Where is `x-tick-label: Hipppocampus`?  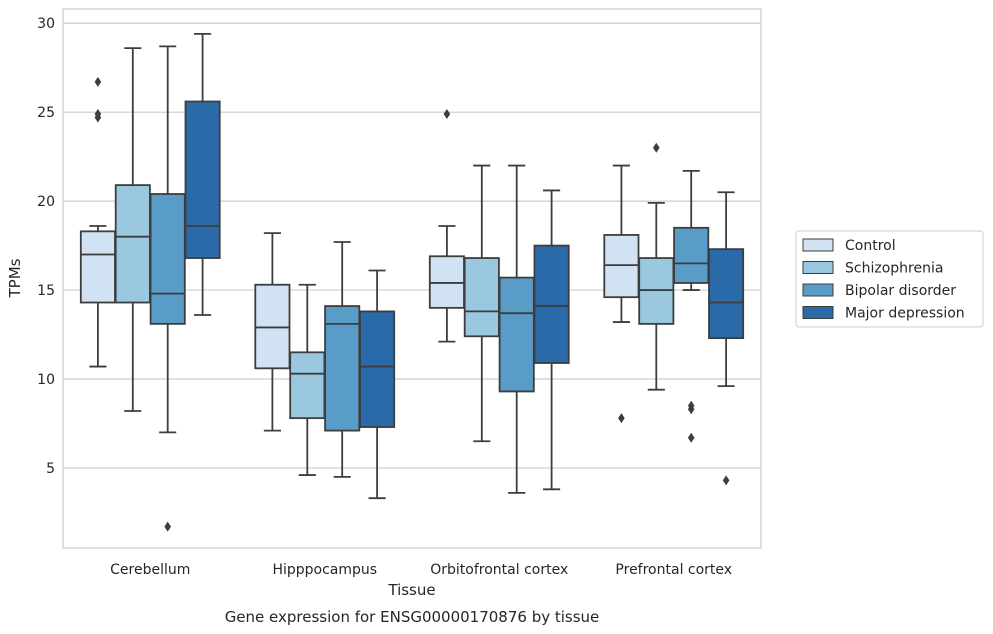 x-tick-label: Hipppocampus is located at coordinates (324, 570).